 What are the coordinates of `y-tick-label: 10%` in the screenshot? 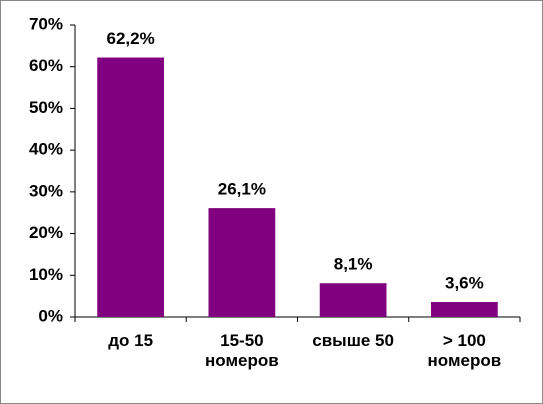 It's located at (46, 274).